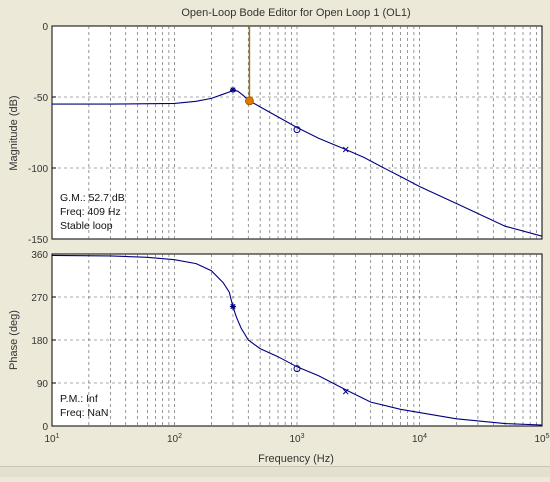 This screenshot has height=482, width=550. I want to click on magnitude-y-axis-label: Magnitude (dB), so click(14, 132).